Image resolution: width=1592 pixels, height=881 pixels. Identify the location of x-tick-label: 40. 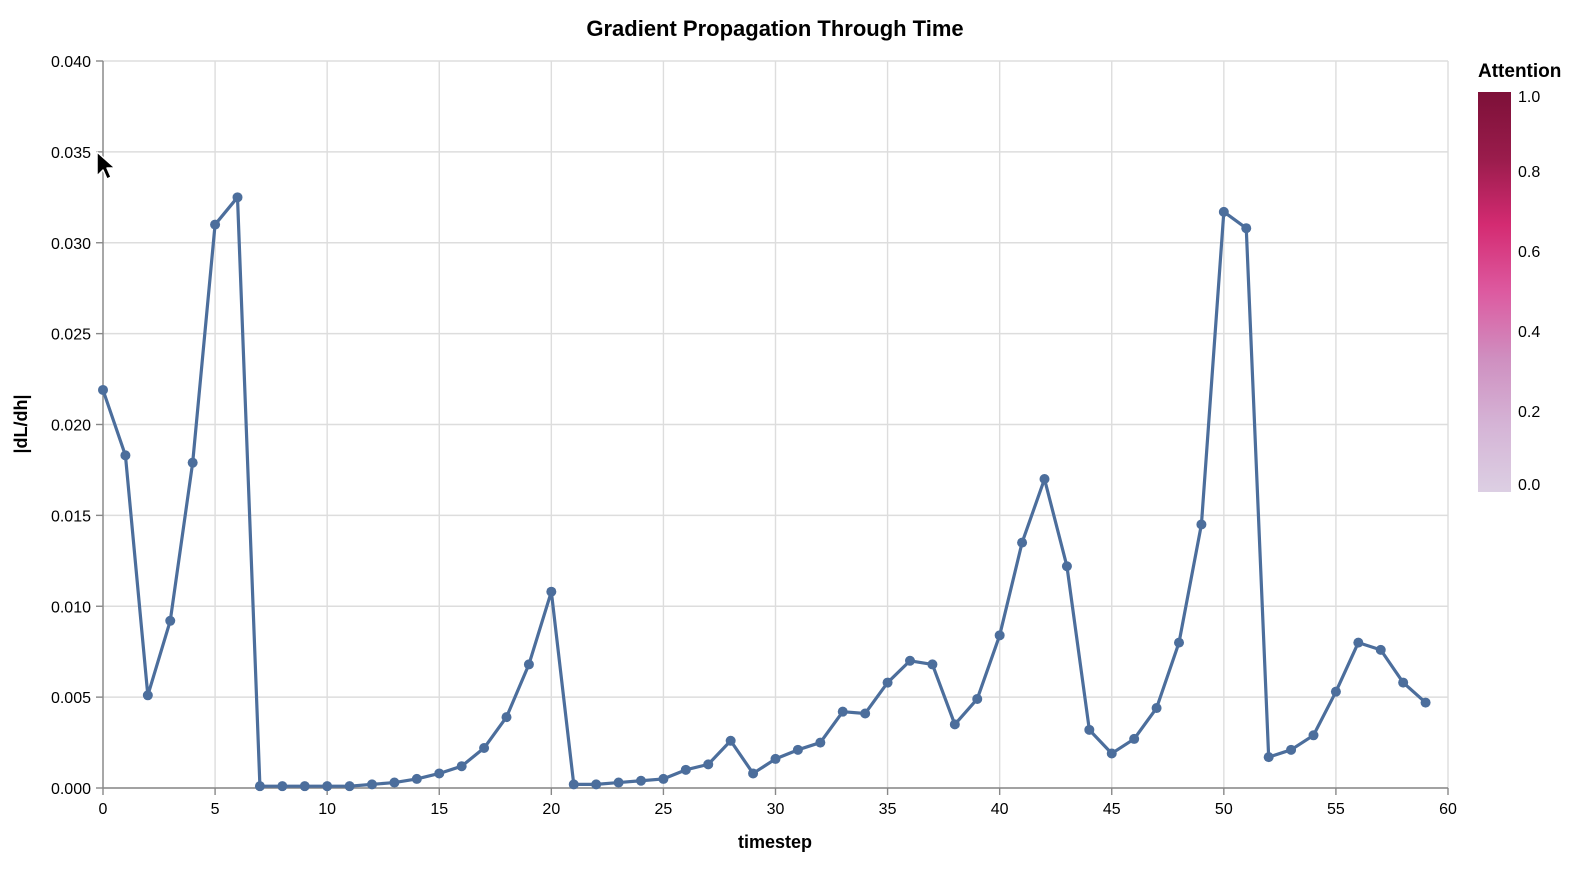
(1000, 809).